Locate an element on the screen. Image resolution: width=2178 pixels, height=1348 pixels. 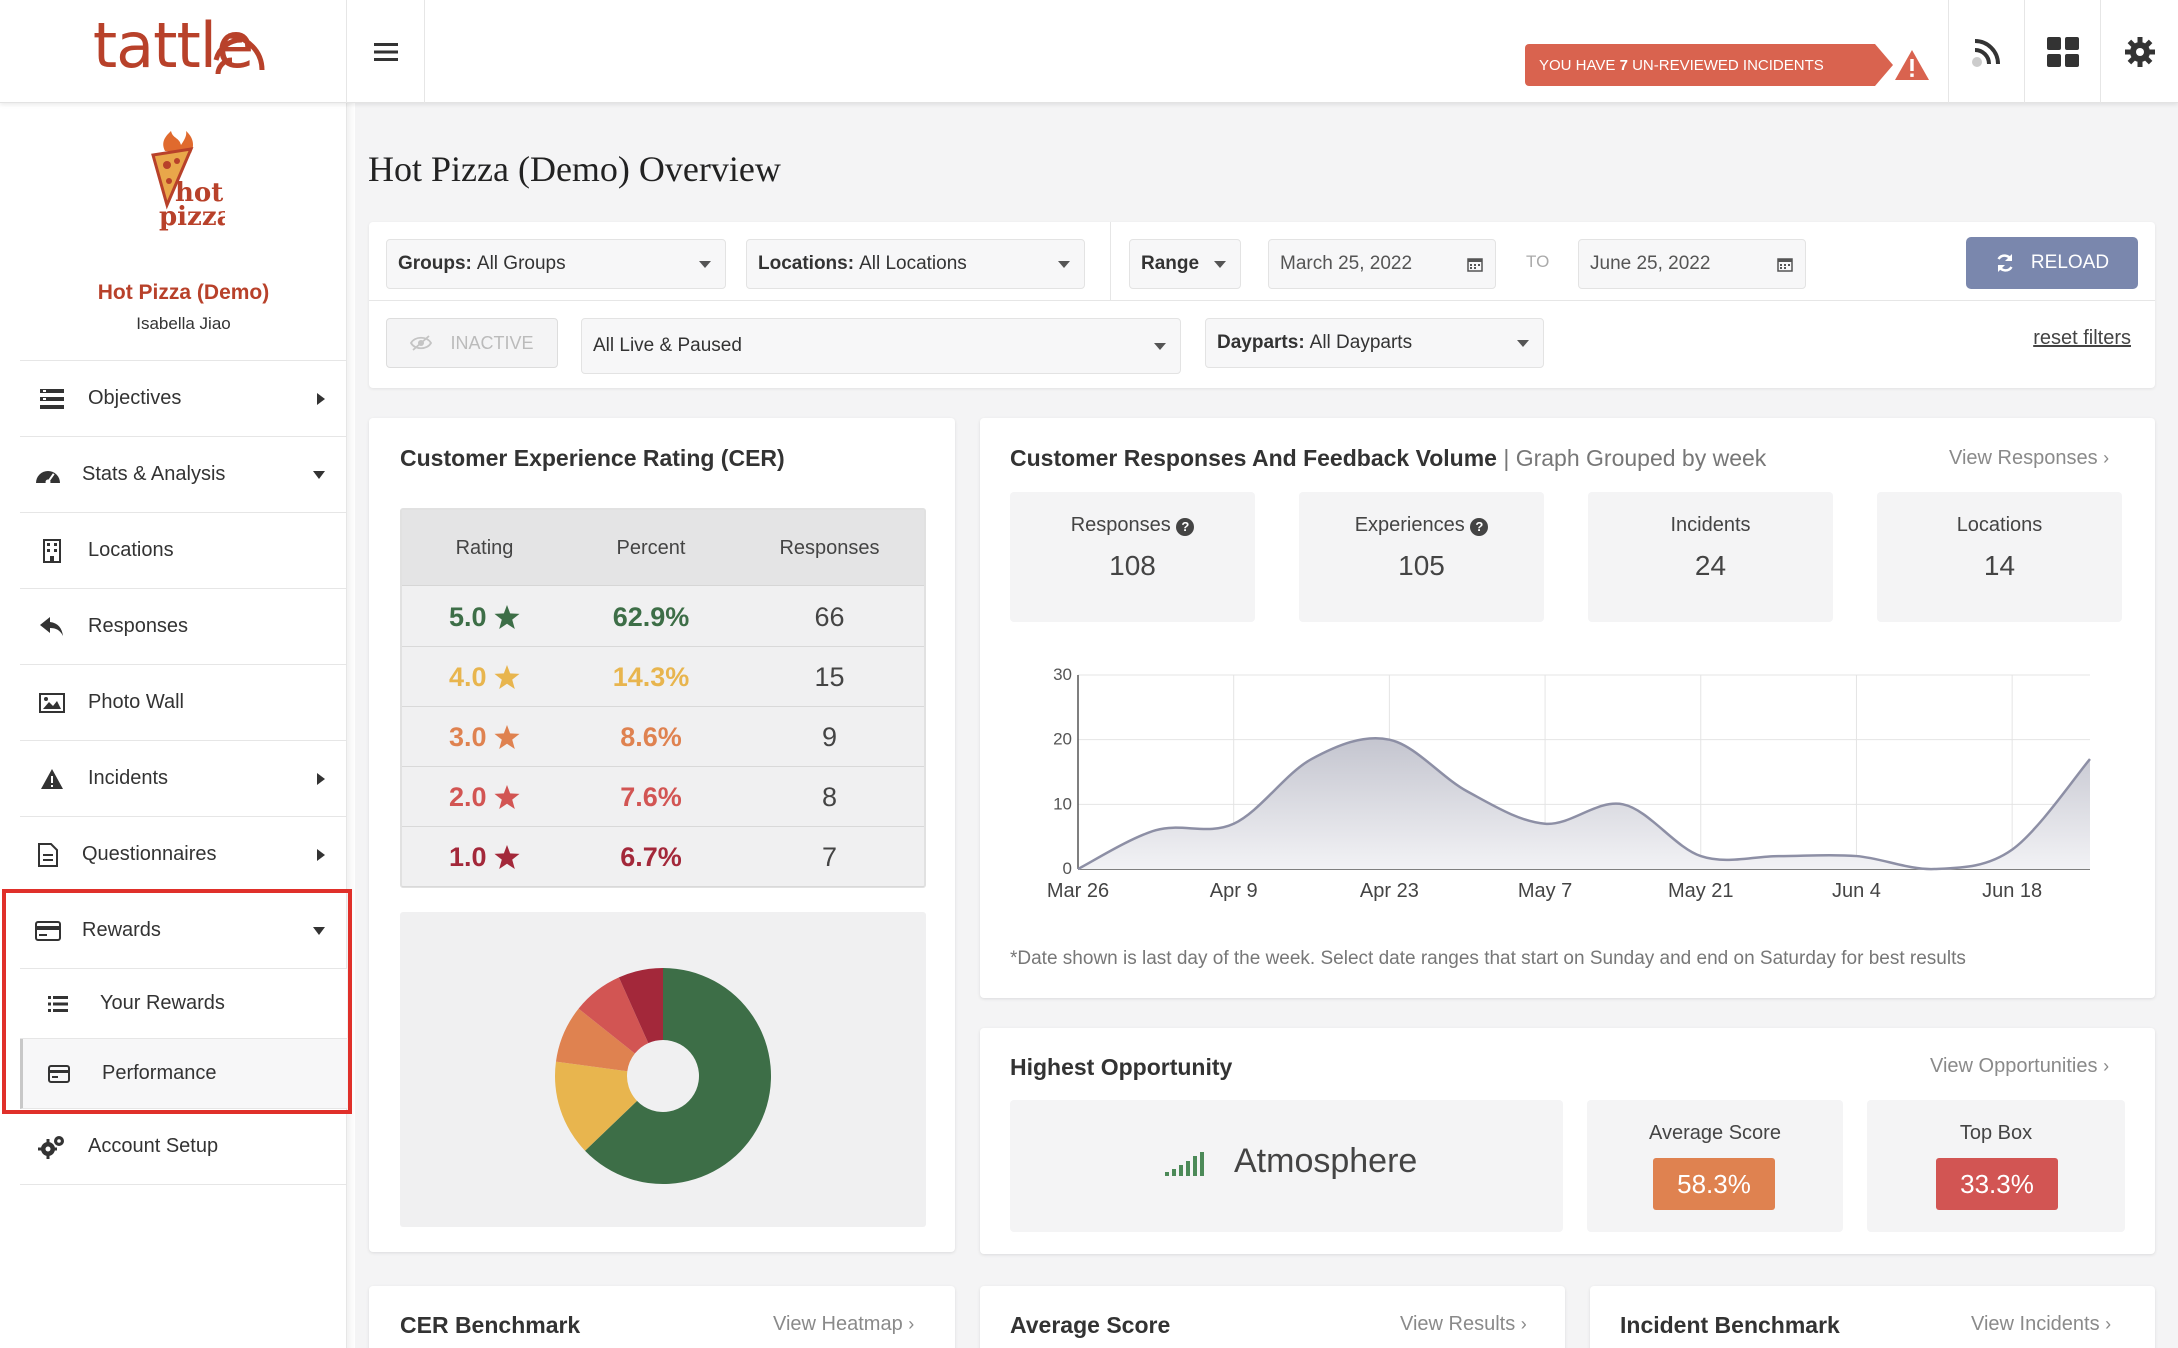
menu-button is located at coordinates (386, 51).